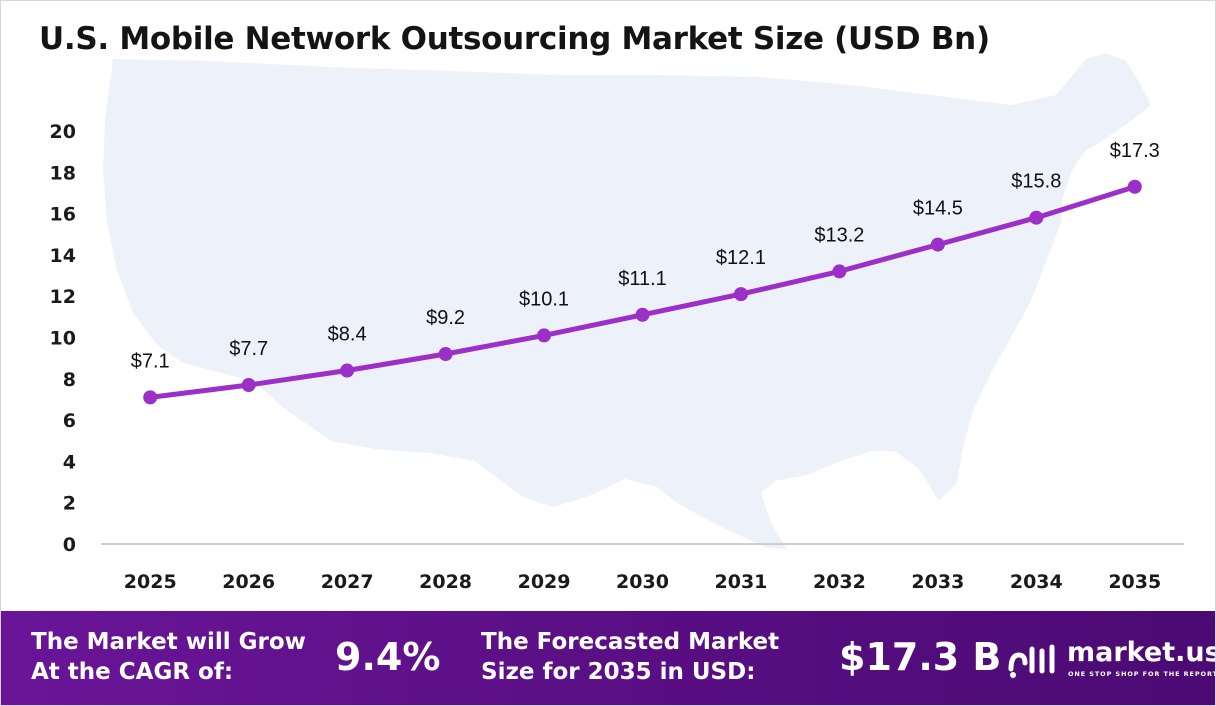  Describe the element at coordinates (63, 215) in the screenshot. I see `y-tick-label: 16` at that location.